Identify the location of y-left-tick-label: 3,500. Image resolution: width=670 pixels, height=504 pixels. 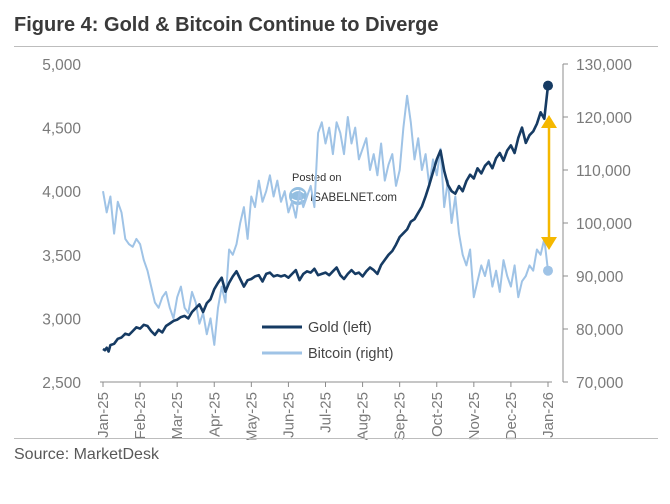
(61, 256).